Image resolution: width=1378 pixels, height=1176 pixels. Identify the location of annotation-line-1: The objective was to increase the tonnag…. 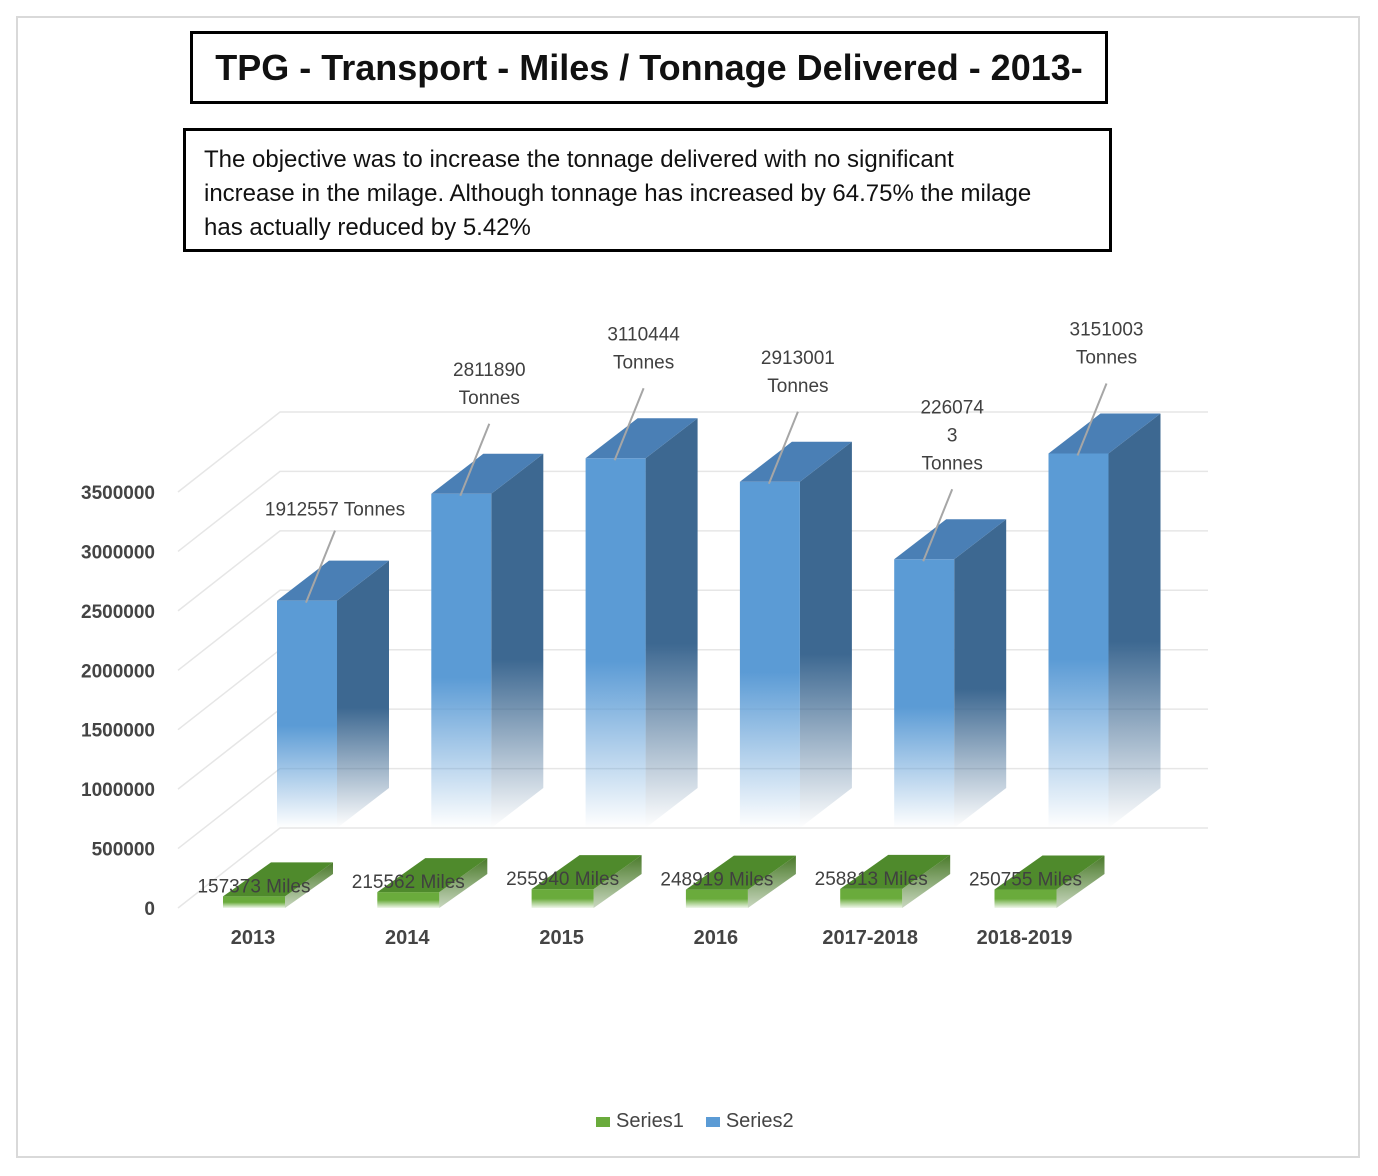
(579, 159).